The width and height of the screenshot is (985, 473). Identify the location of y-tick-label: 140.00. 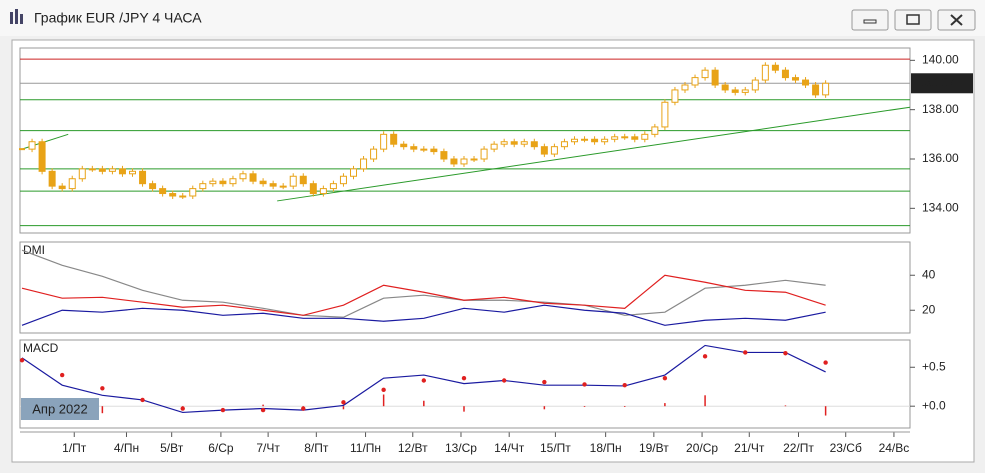
(940, 60).